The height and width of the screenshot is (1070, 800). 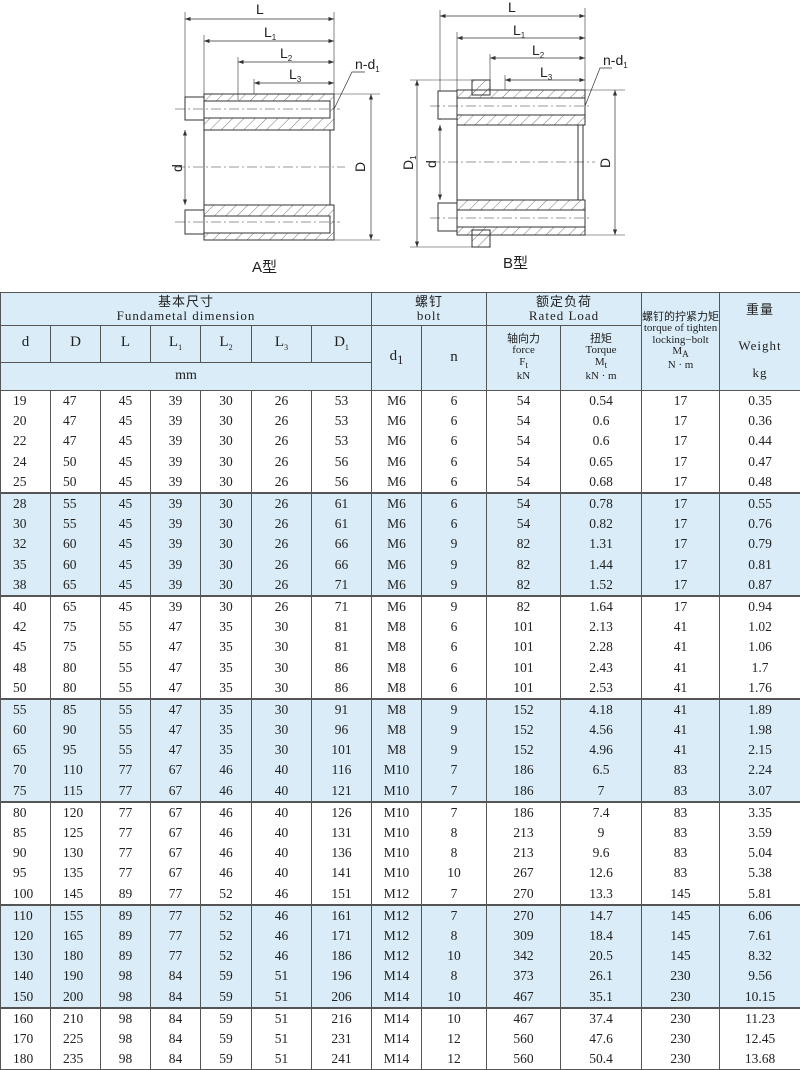 I want to click on cell-weight: 1.02, so click(x=760, y=627).